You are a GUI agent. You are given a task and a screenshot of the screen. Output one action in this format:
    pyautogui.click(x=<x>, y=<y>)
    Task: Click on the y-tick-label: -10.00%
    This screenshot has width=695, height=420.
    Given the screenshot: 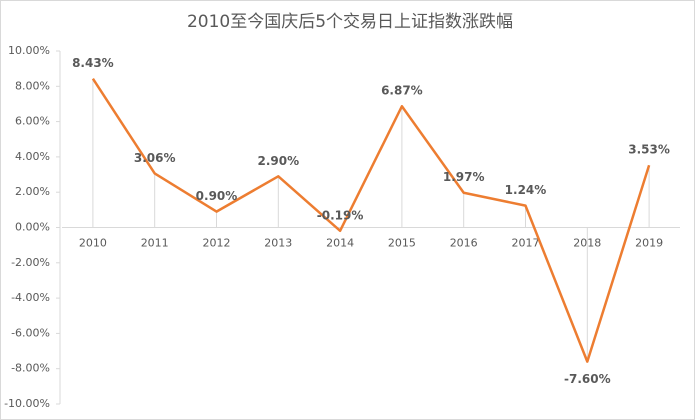 What is the action you would take?
    pyautogui.click(x=27, y=403)
    